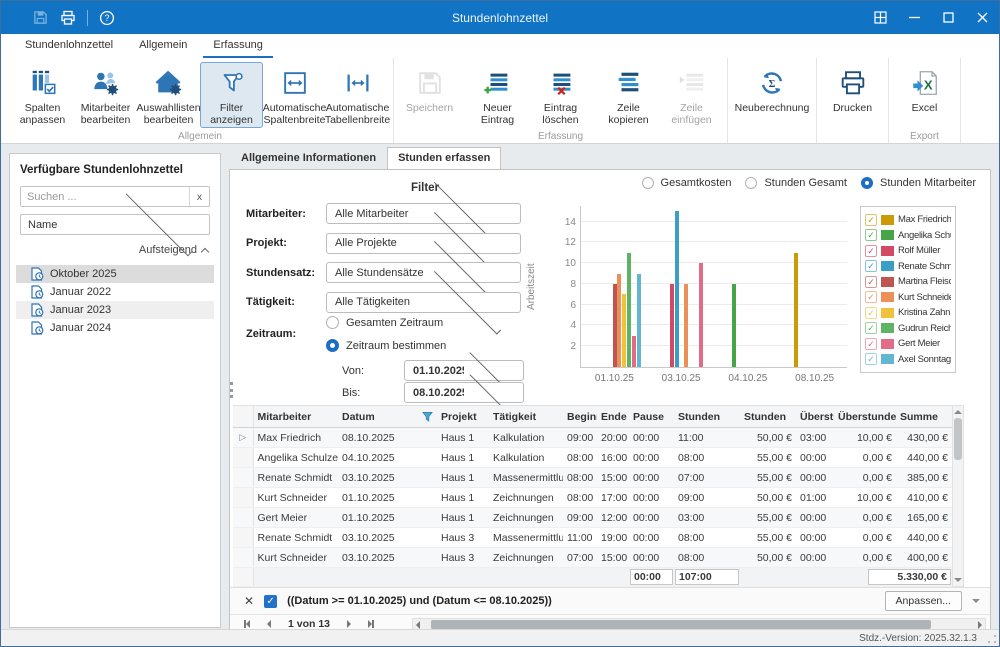  What do you see at coordinates (914, 17) in the screenshot?
I see `minimize-button` at bounding box center [914, 17].